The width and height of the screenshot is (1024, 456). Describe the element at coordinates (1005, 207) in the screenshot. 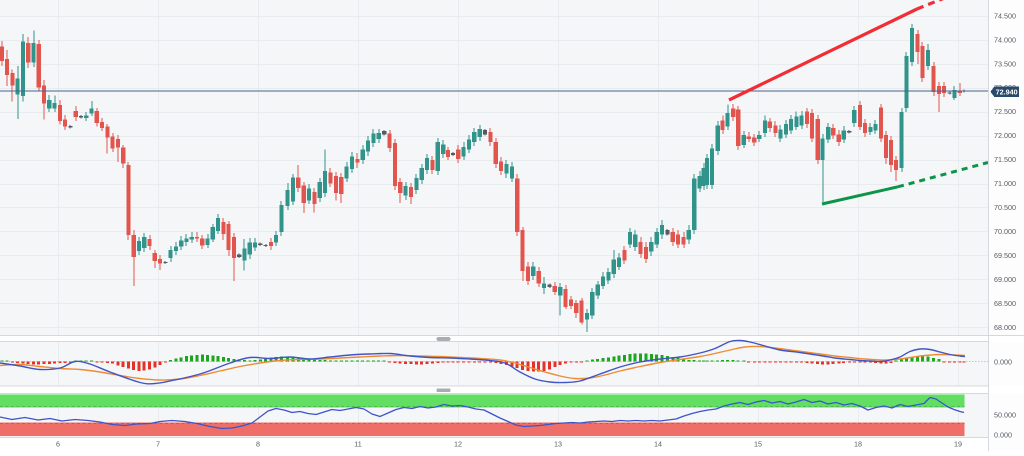

I see `svg-text: 70.500` at that location.